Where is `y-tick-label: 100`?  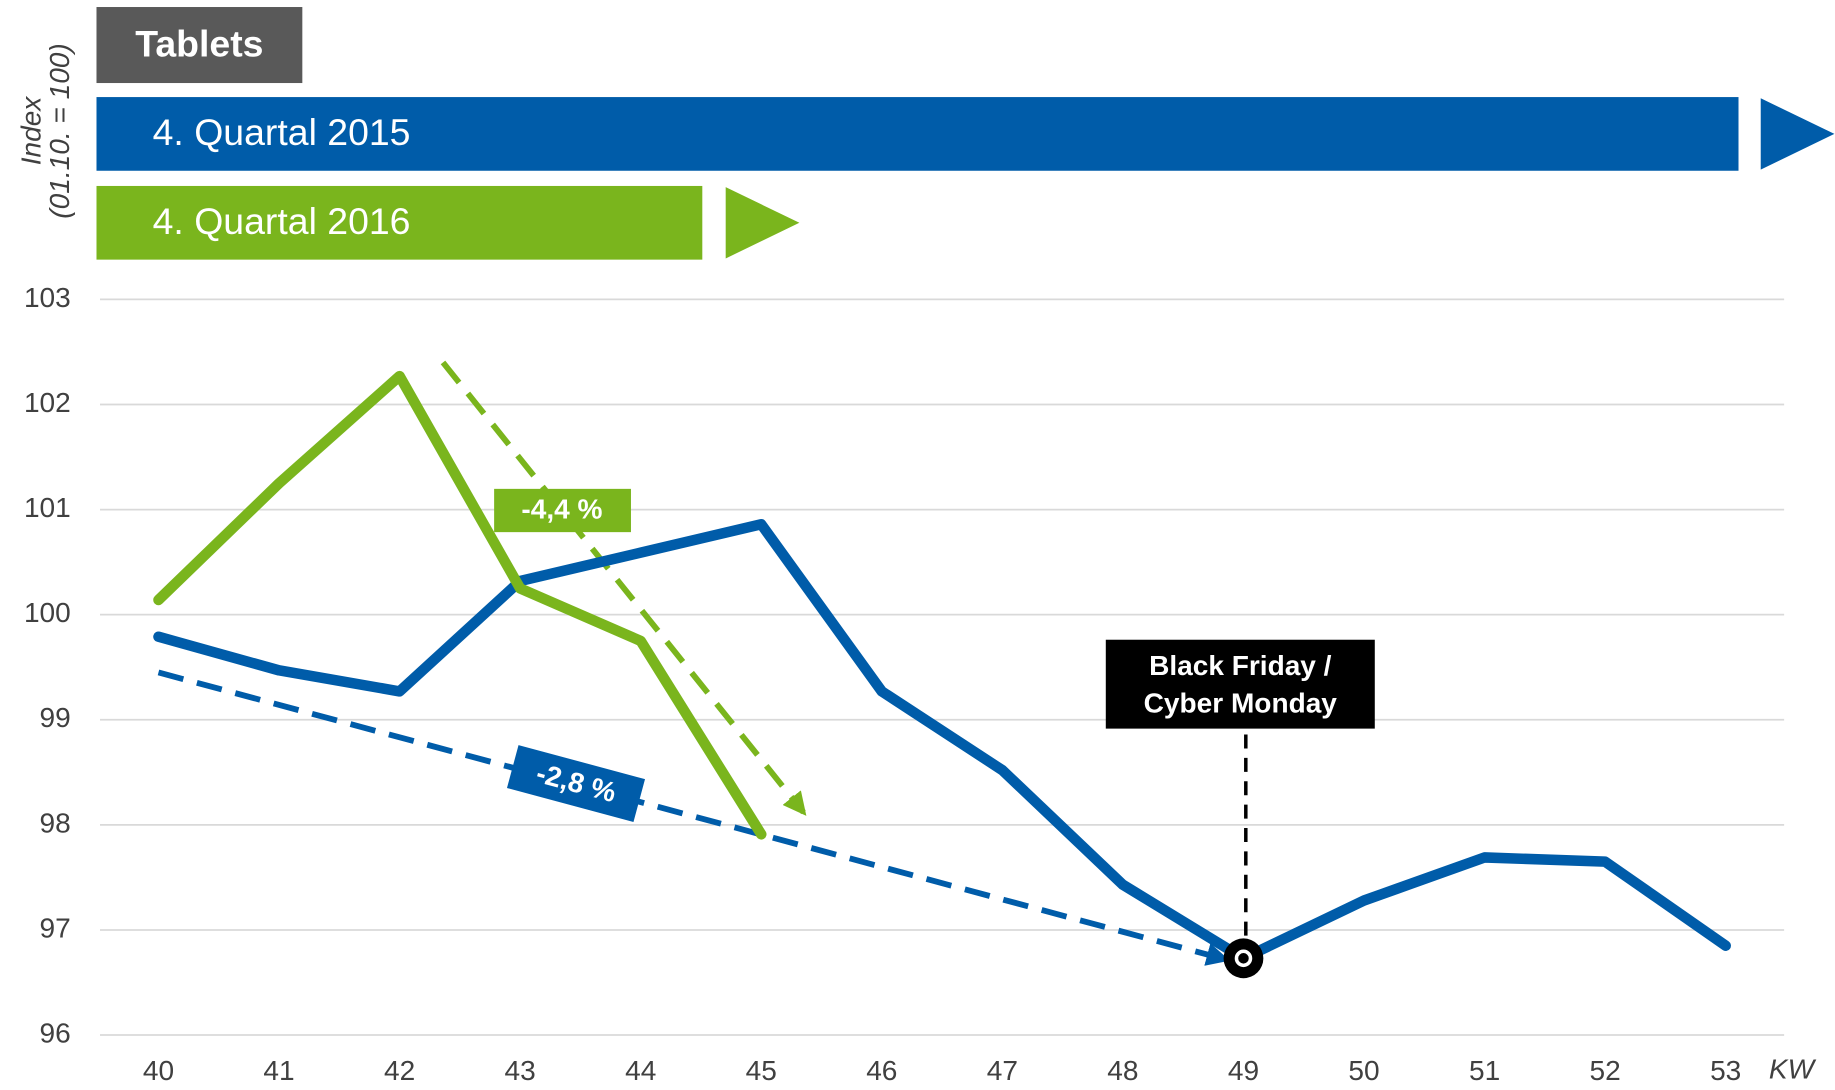
y-tick-label: 100 is located at coordinates (47, 612).